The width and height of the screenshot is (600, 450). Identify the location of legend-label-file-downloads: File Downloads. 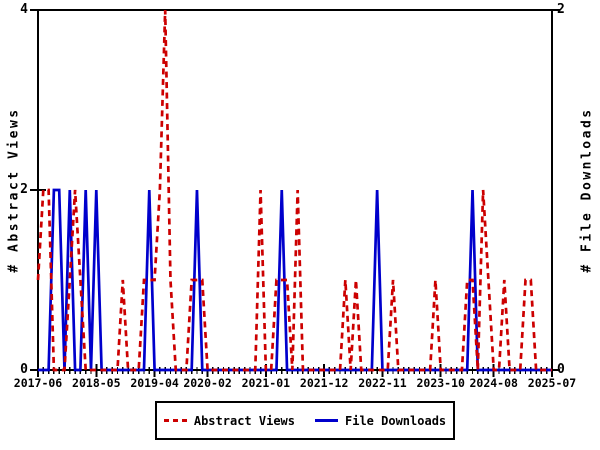
(396, 420).